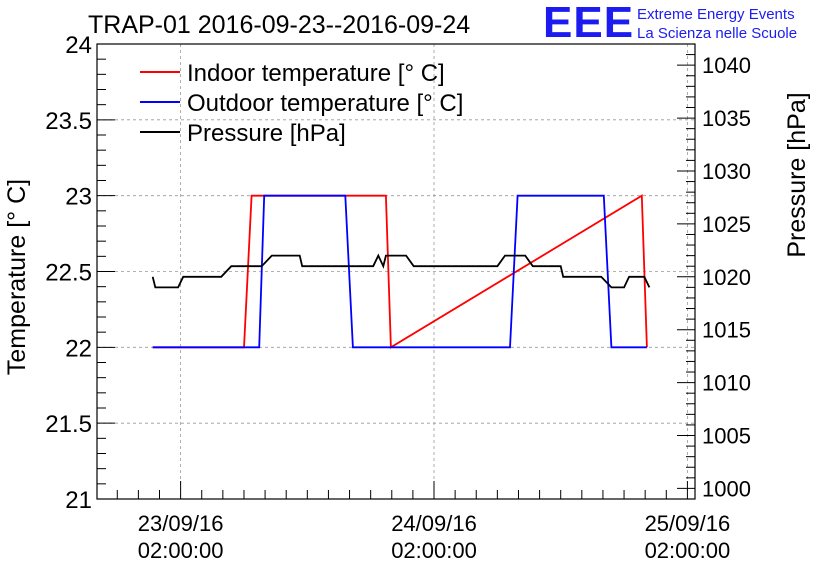  Describe the element at coordinates (266, 133) in the screenshot. I see `legend-label: Pressure [hPa]` at that location.